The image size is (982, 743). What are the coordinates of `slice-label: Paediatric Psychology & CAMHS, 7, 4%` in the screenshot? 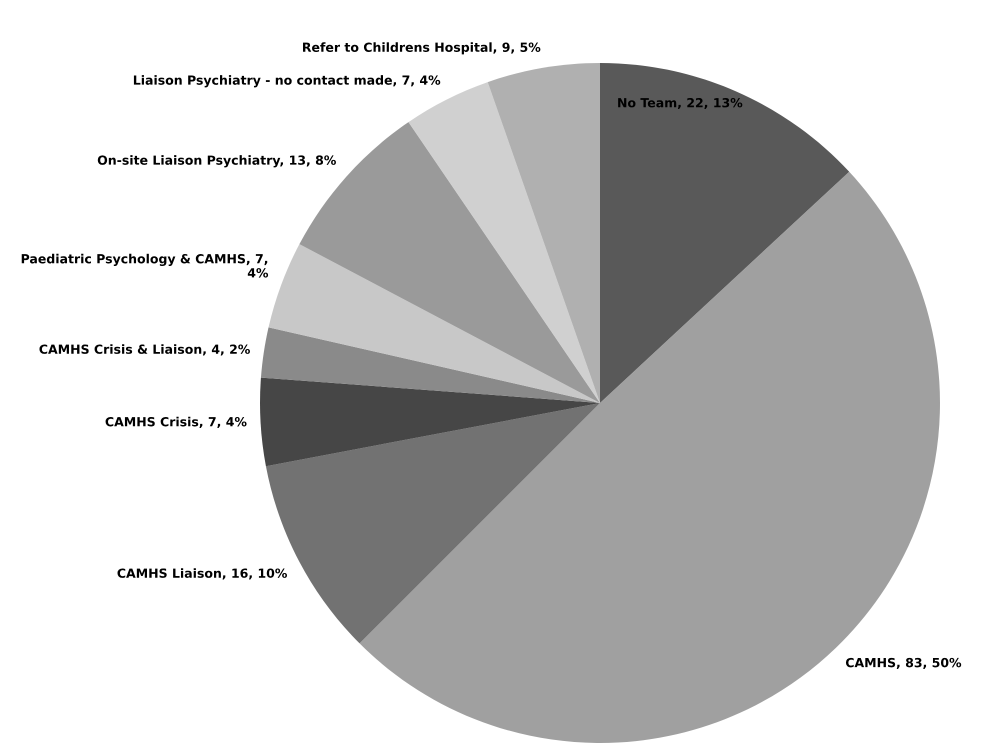 It's located at (145, 266).